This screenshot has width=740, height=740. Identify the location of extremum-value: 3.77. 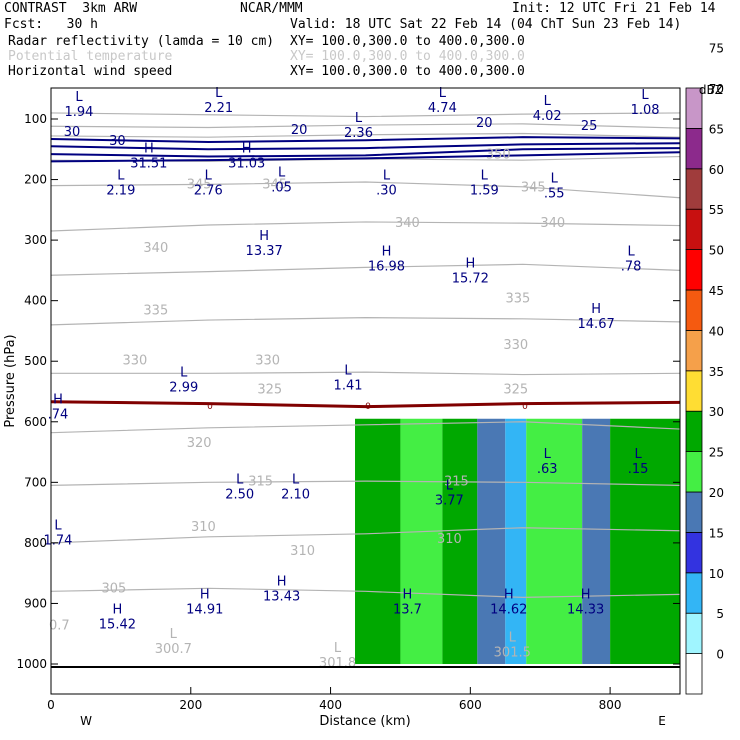
(449, 501).